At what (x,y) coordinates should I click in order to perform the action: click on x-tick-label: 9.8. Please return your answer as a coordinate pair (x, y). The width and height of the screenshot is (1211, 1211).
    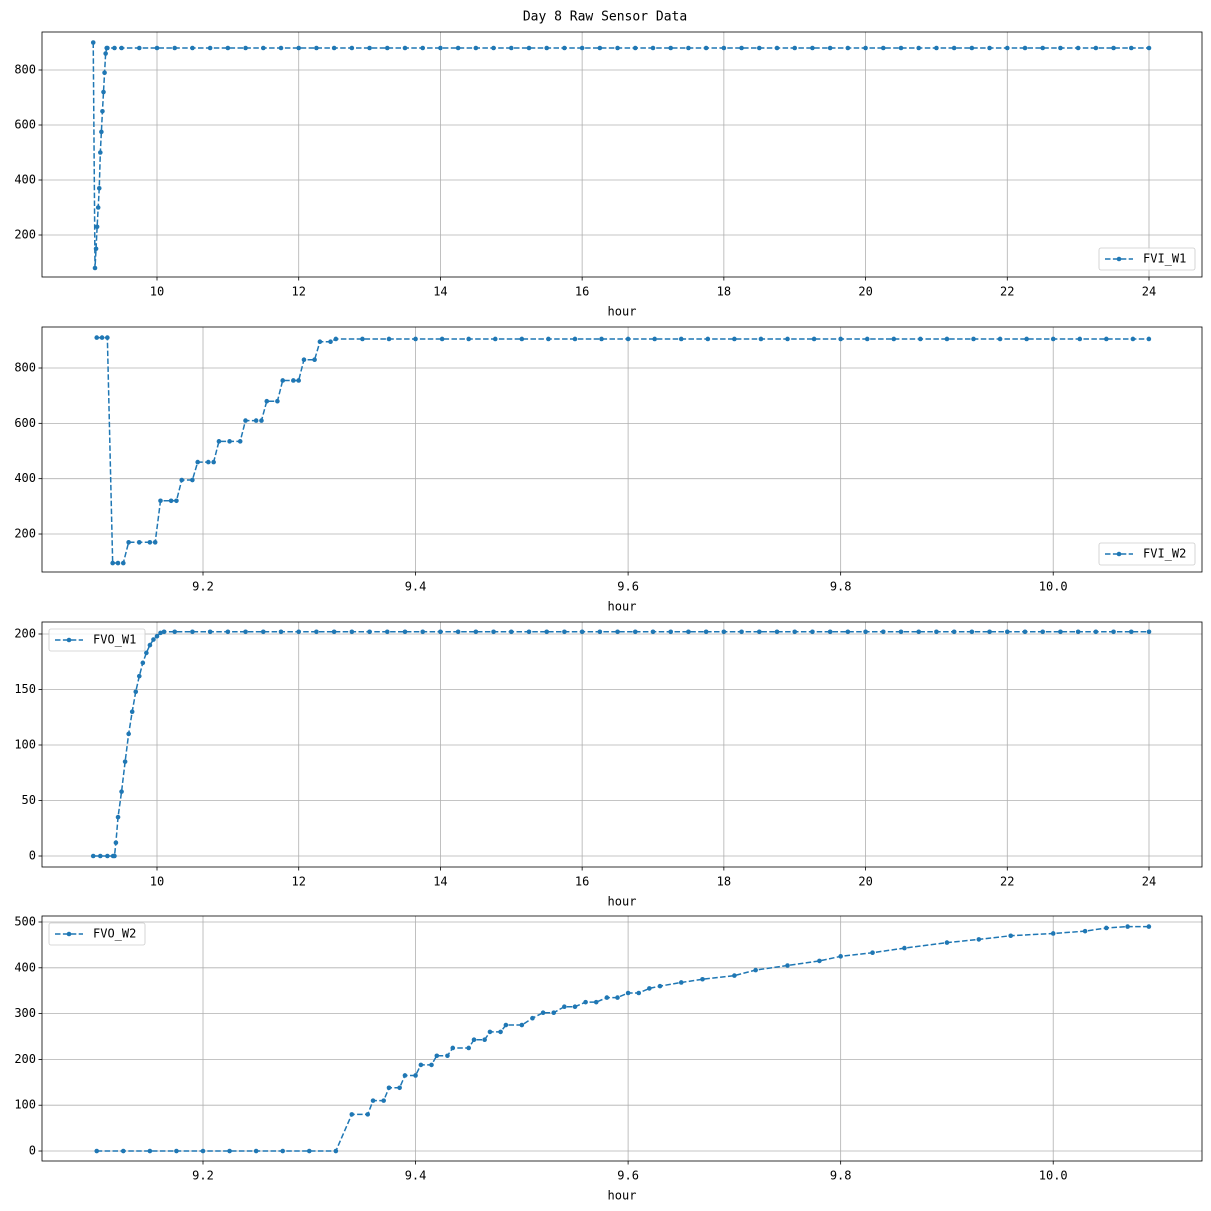
    Looking at the image, I should click on (841, 1176).